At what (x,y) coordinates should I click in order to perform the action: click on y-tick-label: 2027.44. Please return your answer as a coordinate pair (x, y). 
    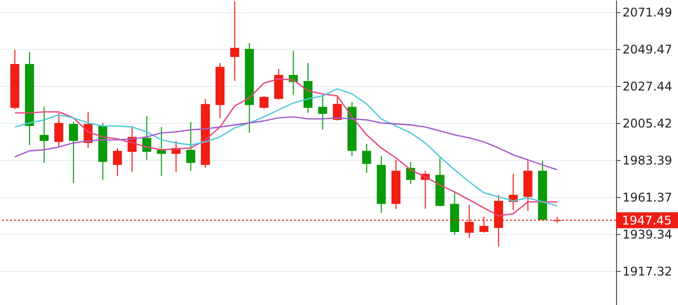
    Looking at the image, I should click on (647, 86).